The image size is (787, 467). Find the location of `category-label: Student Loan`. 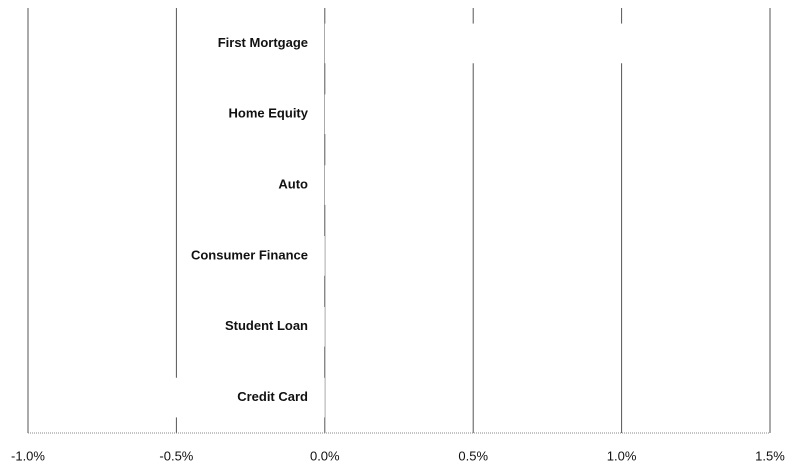

category-label: Student Loan is located at coordinates (266, 325).